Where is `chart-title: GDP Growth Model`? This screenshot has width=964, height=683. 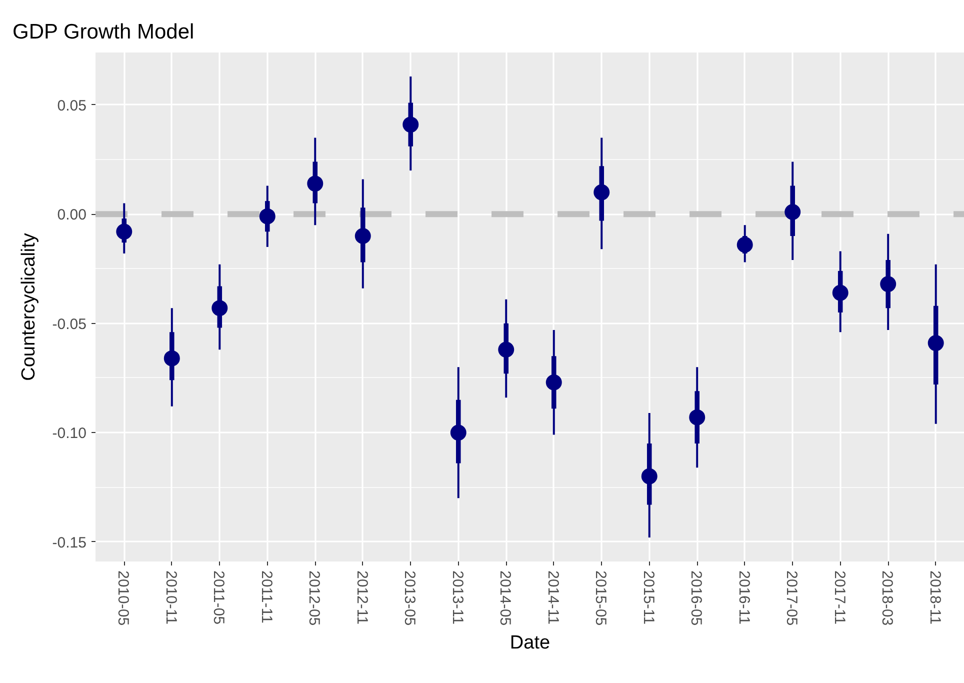 chart-title: GDP Growth Model is located at coordinates (103, 32).